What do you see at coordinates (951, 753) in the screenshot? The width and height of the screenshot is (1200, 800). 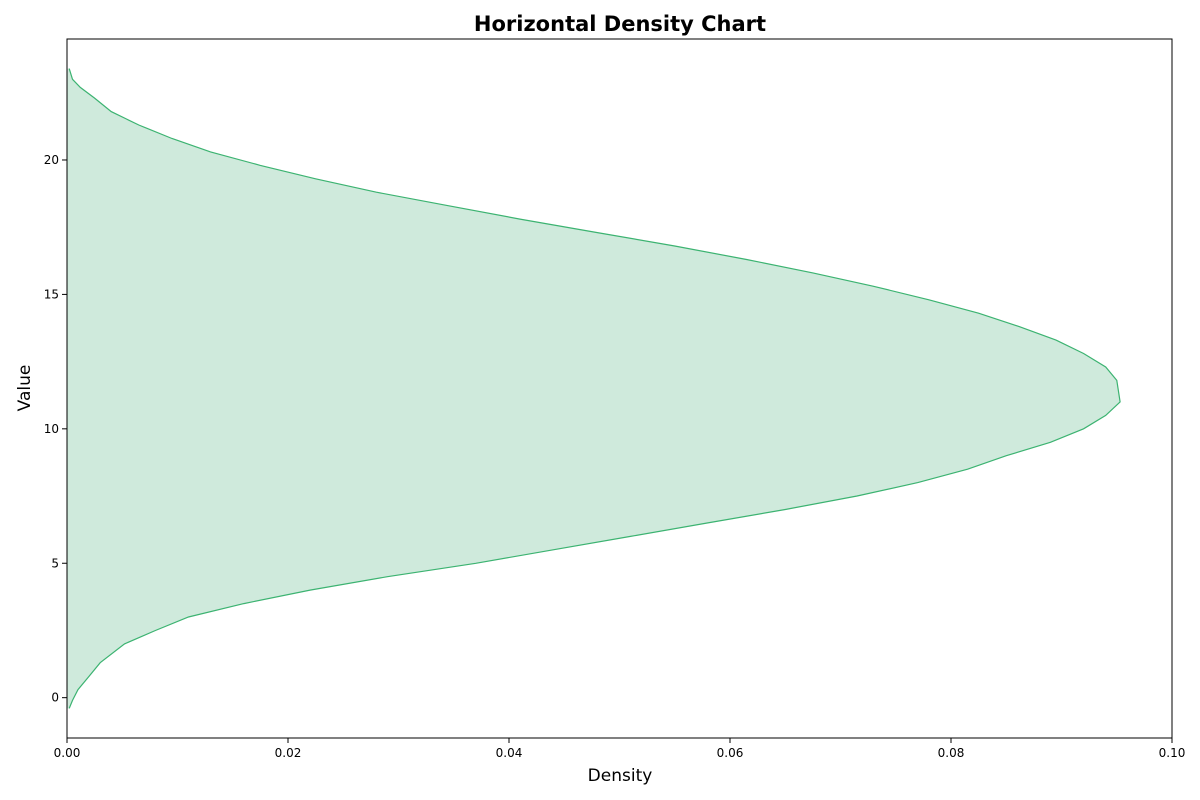 I see `x-tick-label: 0.08` at bounding box center [951, 753].